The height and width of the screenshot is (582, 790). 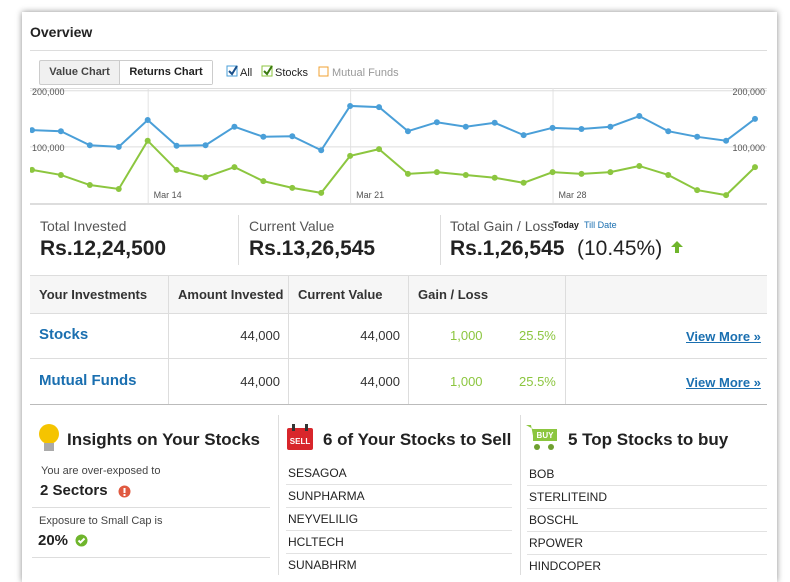 What do you see at coordinates (88, 380) in the screenshot?
I see `investment-name: Mutual Funds` at bounding box center [88, 380].